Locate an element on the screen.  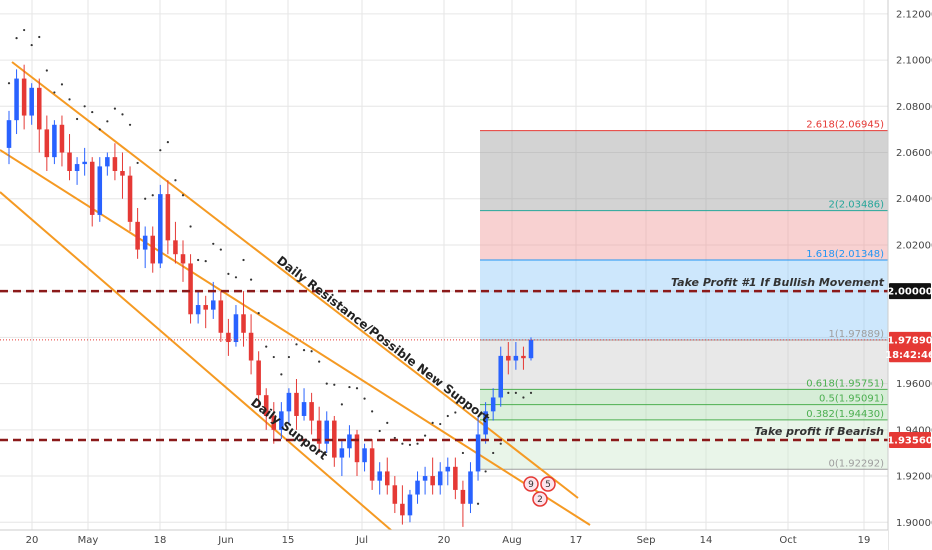
y-tick-label: 2.08000 is located at coordinates (914, 107).